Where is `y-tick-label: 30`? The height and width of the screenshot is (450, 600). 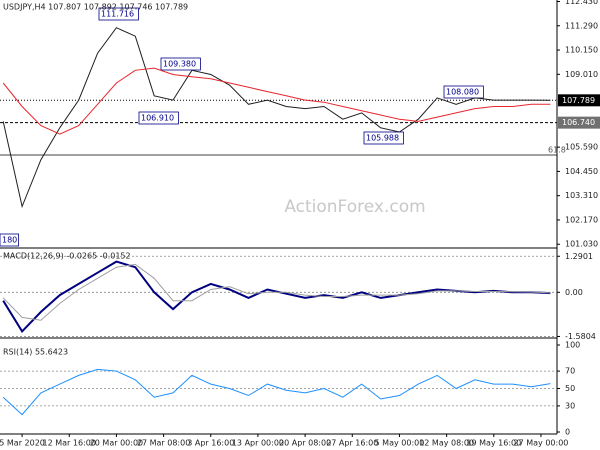
y-tick-label: 30 is located at coordinates (570, 405).